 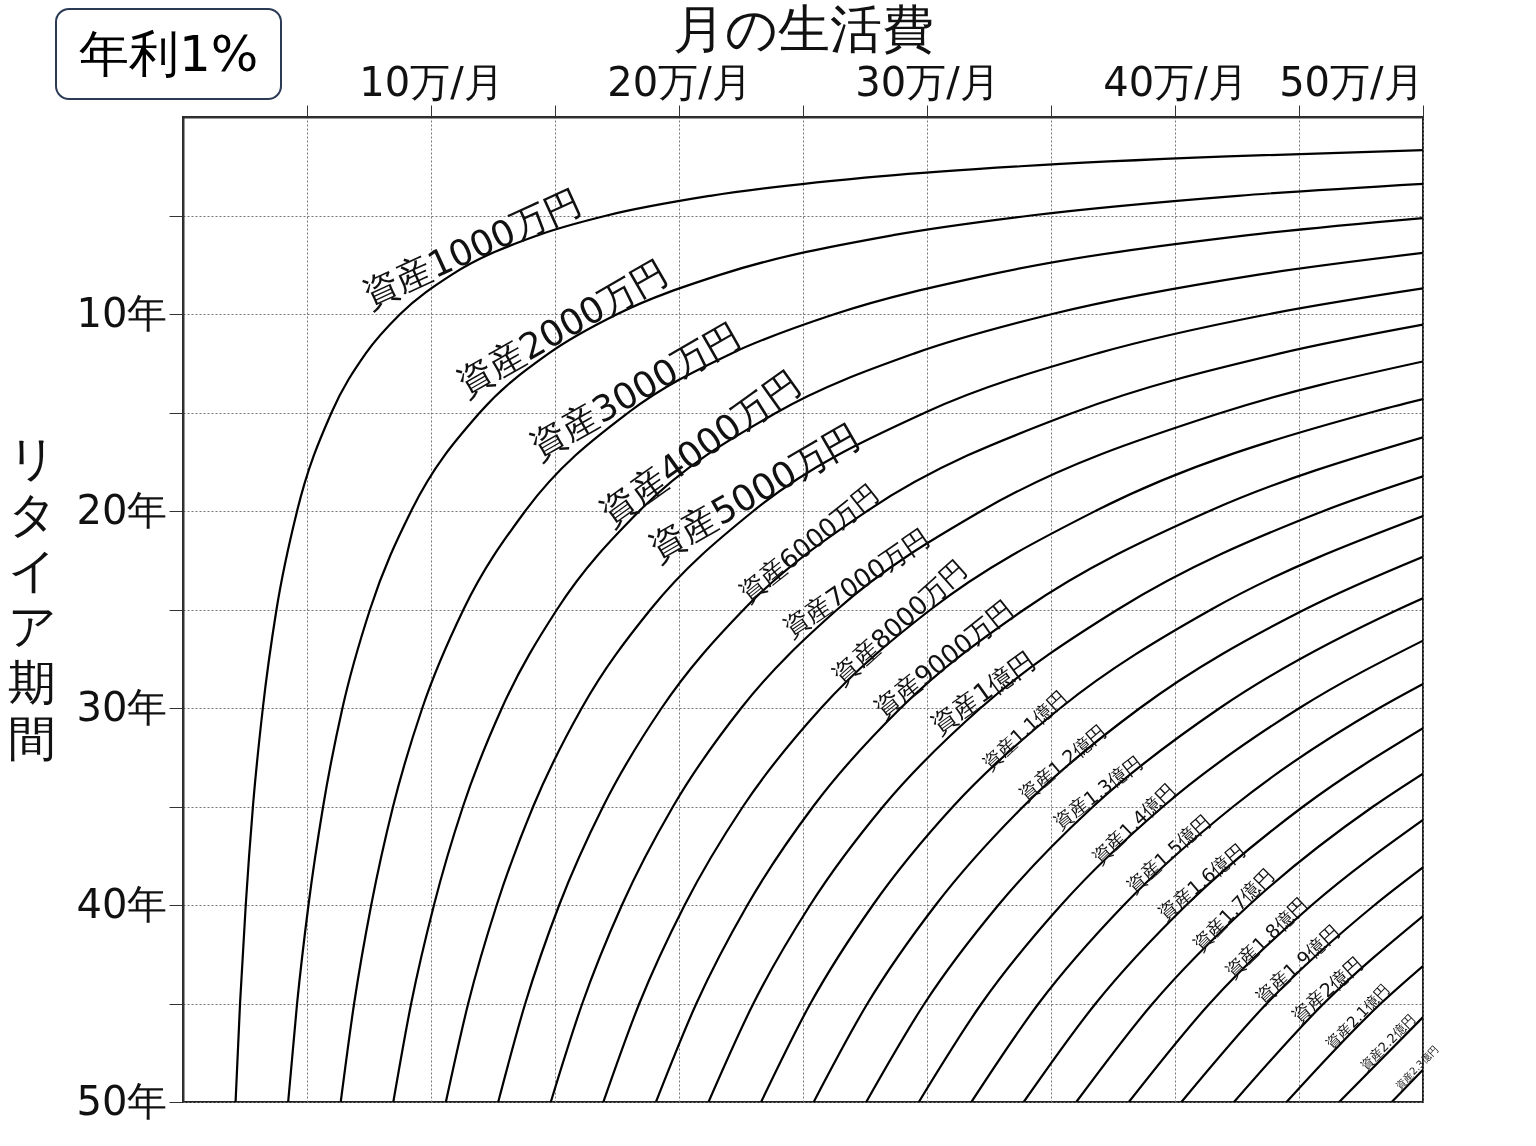 I want to click on y-tick-label: 10年, so click(x=122, y=312).